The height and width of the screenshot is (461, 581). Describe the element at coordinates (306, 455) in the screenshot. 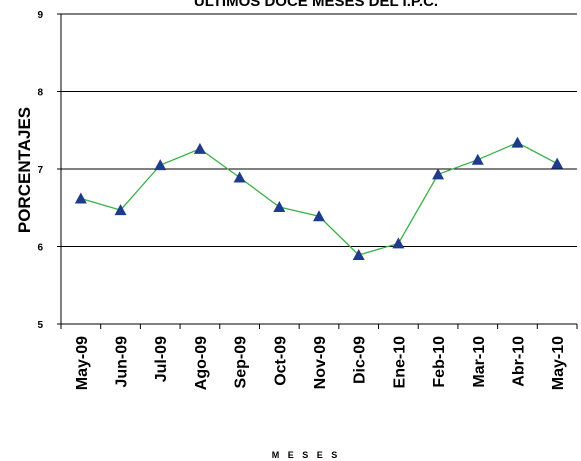

I see `x-axis-label: M E S E S` at that location.